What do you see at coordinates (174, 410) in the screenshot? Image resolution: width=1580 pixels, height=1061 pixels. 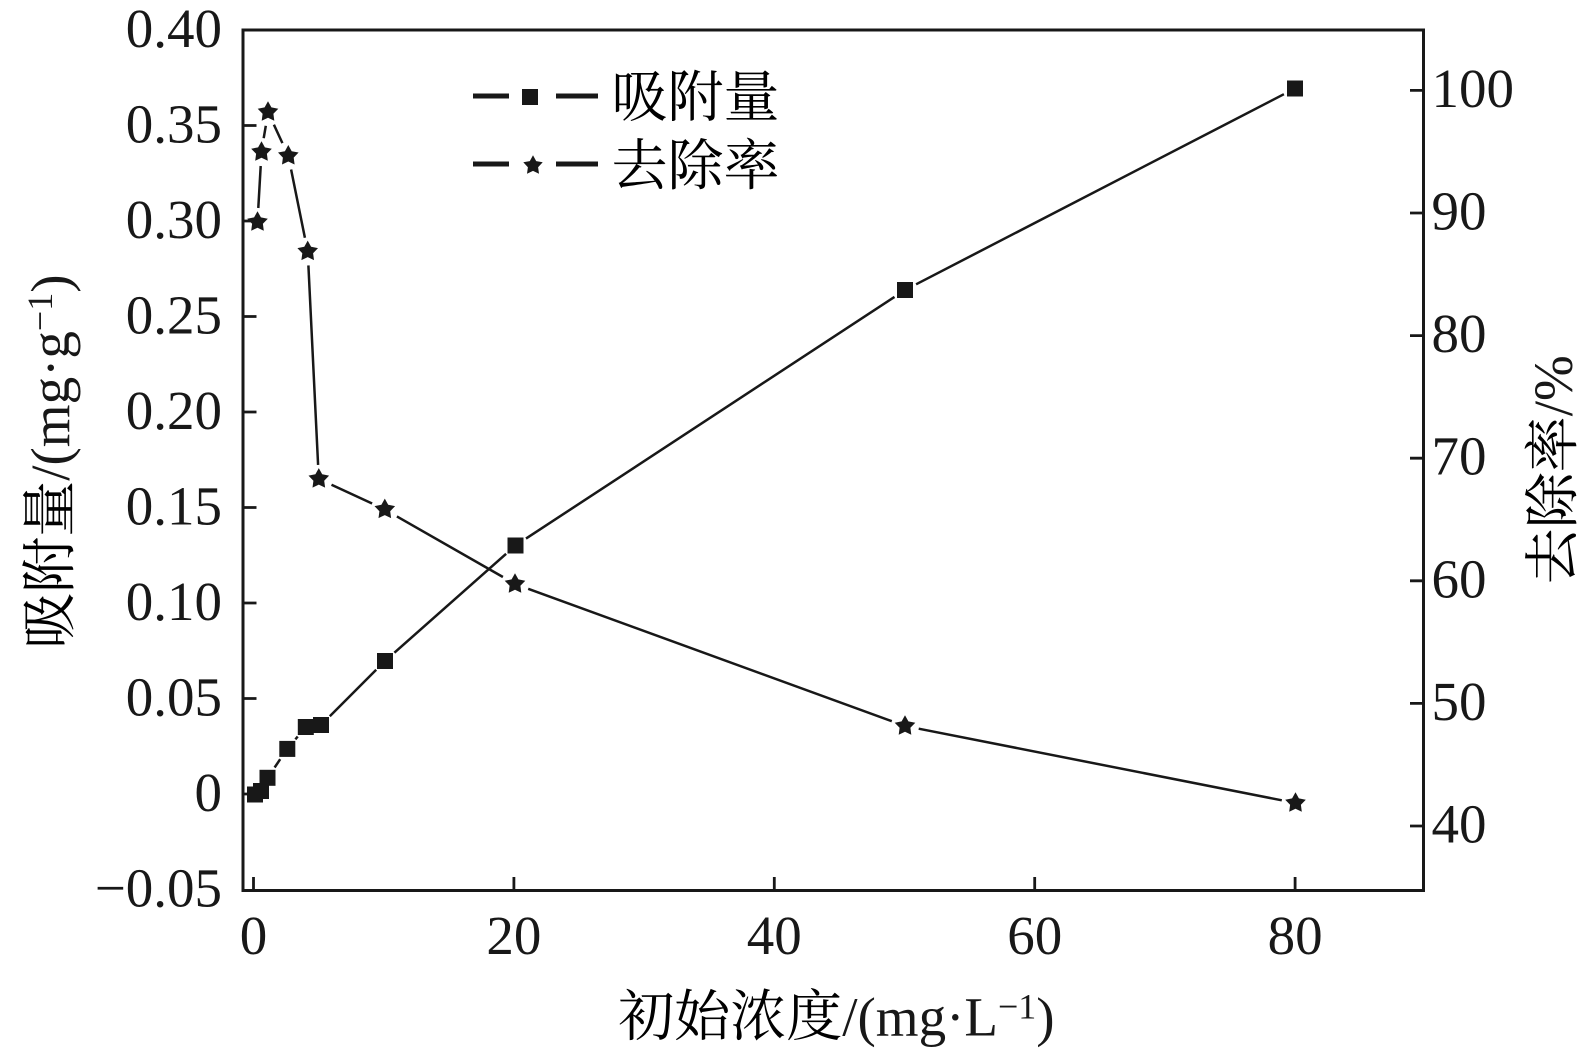 I see `svg-text: 0.20` at bounding box center [174, 410].